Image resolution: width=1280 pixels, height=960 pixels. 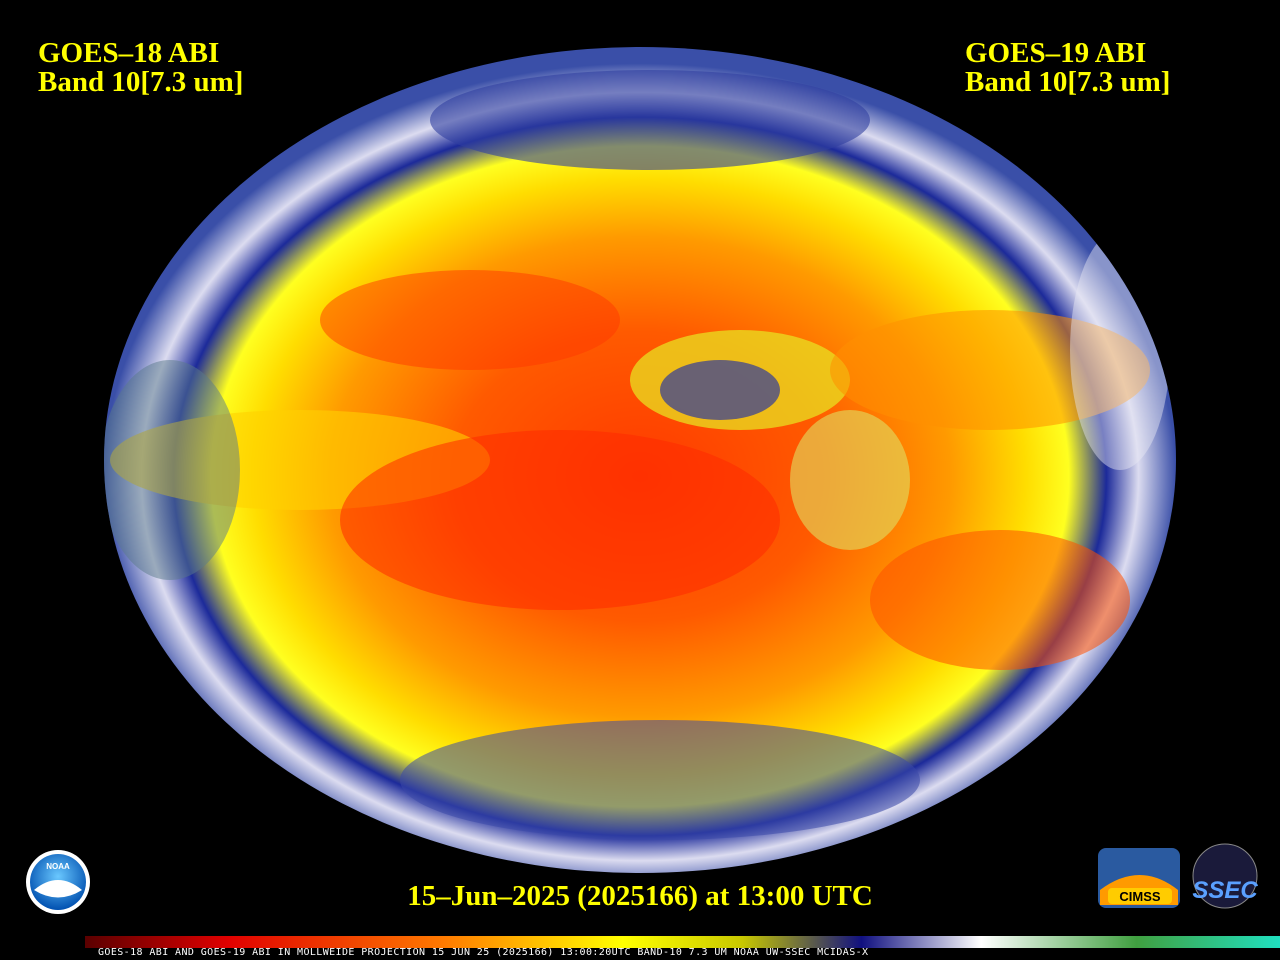 I want to click on right-title: GOES–19 ABI, so click(x=1055, y=53).